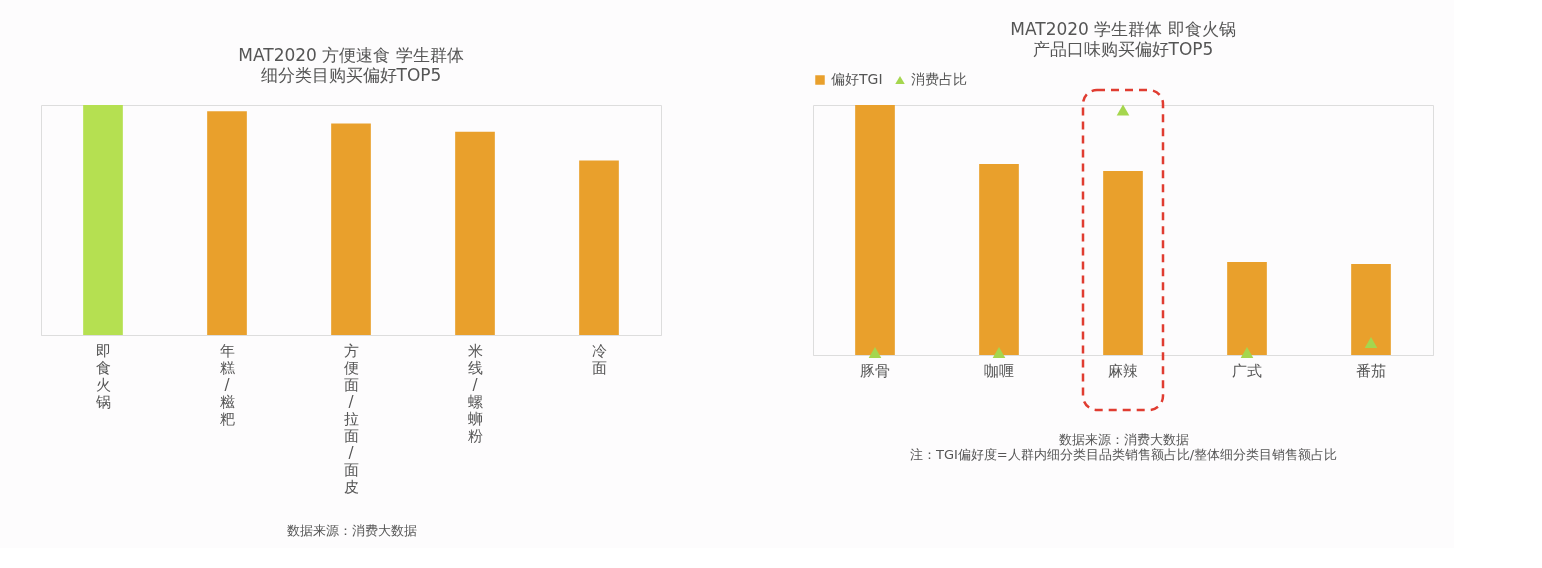  Describe the element at coordinates (1123, 370) in the screenshot. I see `x-tick-label: 麻辣` at that location.